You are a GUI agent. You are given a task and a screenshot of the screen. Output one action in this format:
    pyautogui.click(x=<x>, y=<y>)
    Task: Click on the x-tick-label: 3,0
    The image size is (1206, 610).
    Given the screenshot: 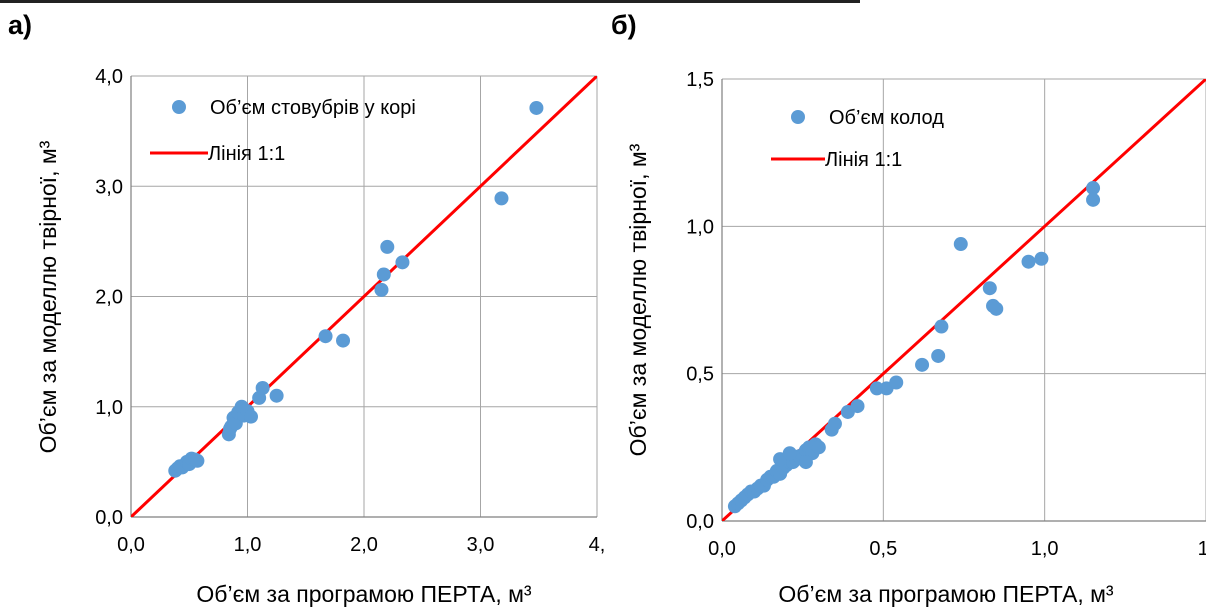 What is the action you would take?
    pyautogui.click(x=481, y=545)
    